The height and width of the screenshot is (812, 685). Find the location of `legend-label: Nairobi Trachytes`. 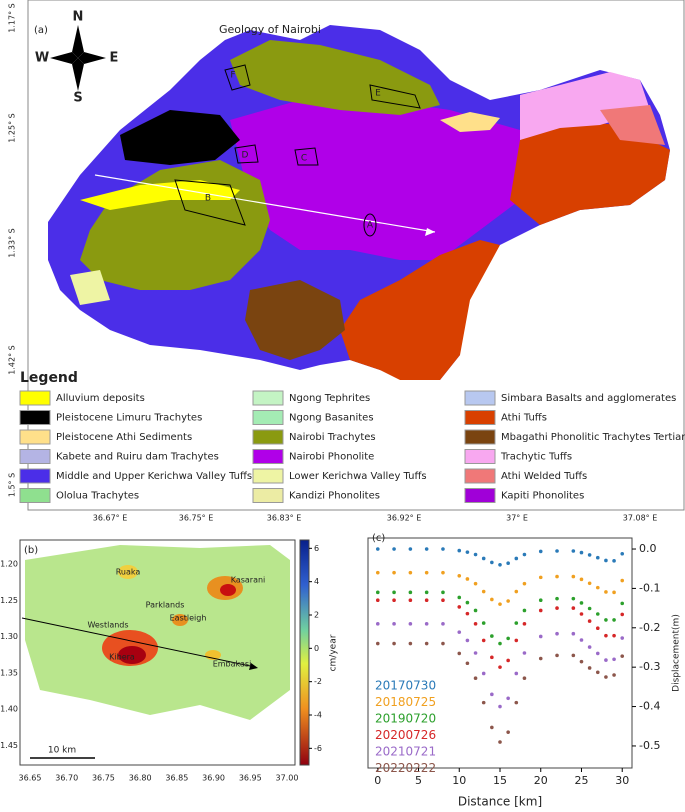

legend-label: Nairobi Trachytes is located at coordinates (332, 437).